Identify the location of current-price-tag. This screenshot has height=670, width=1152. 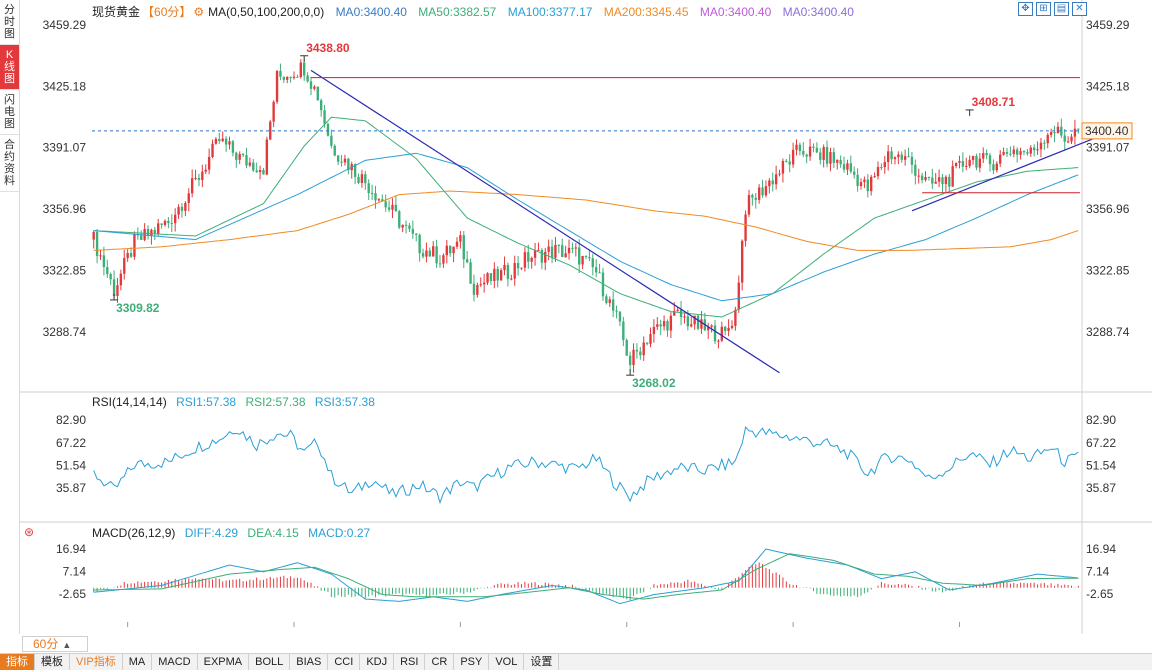
(1107, 131).